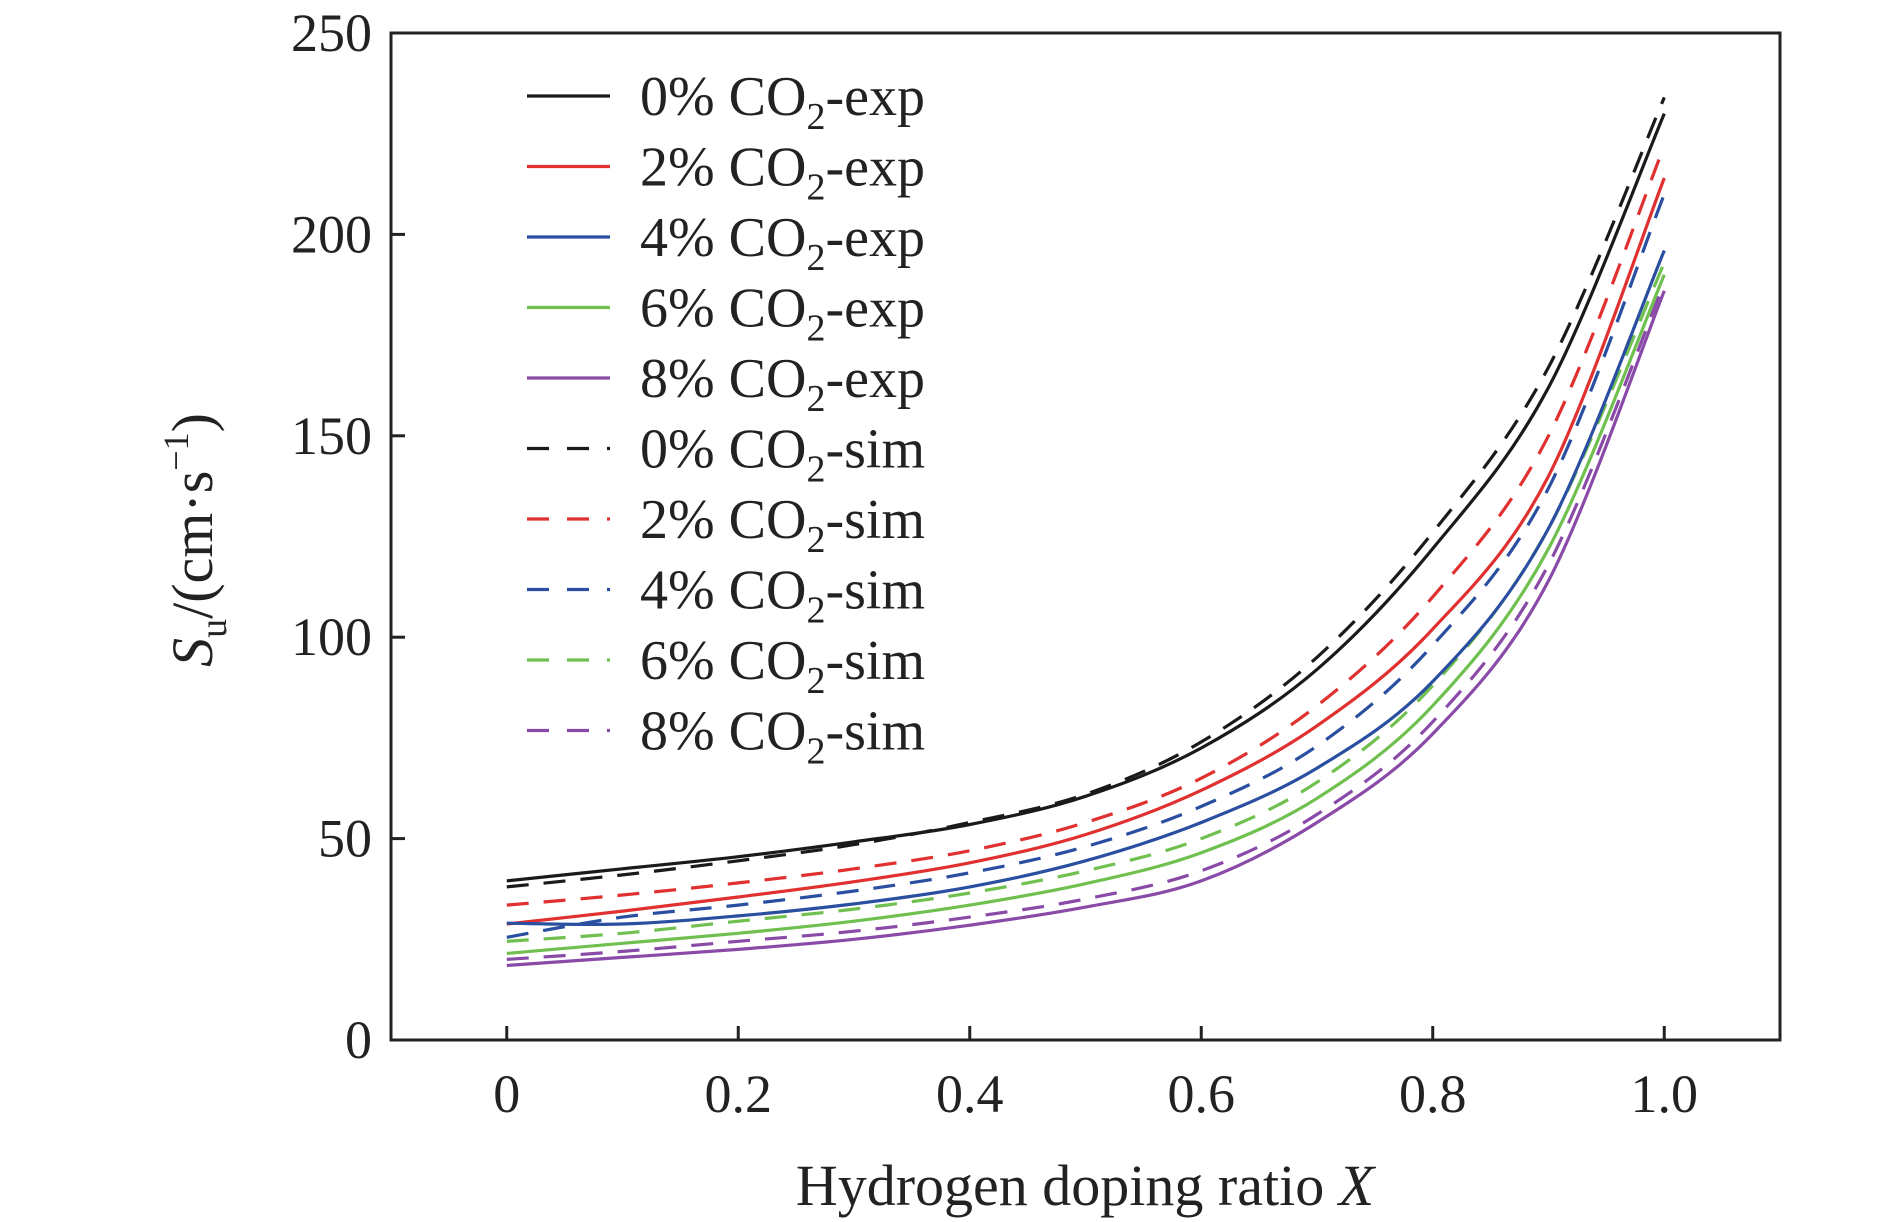 The height and width of the screenshot is (1222, 1890). Describe the element at coordinates (782, 737) in the screenshot. I see `legend-label: 8% CO2-sim` at that location.